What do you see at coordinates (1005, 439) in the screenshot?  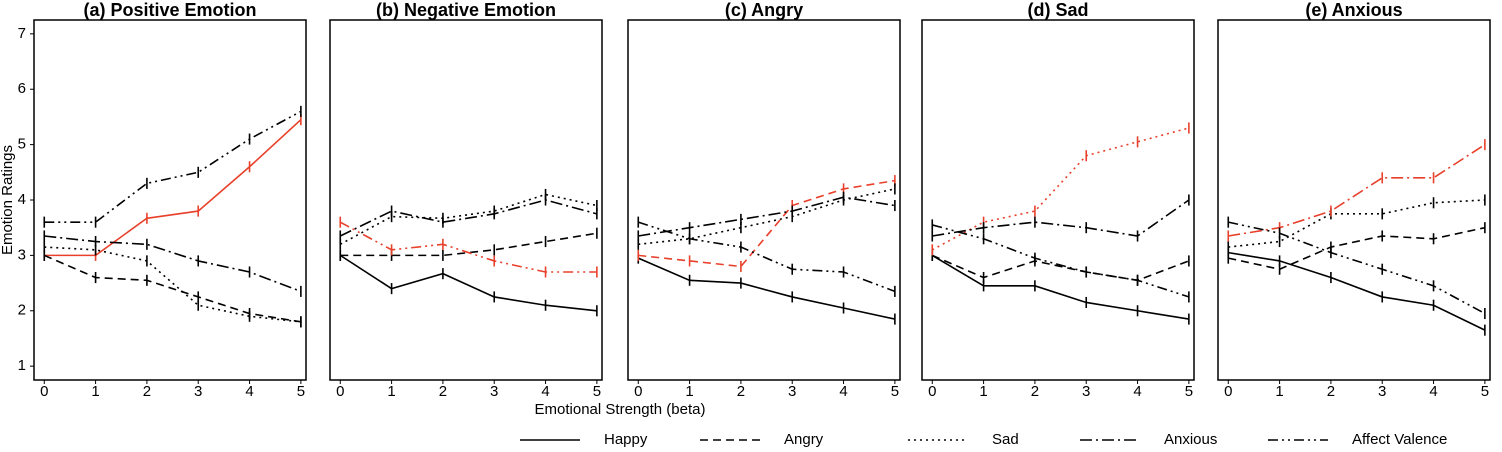 I see `legend-label: Sad` at bounding box center [1005, 439].